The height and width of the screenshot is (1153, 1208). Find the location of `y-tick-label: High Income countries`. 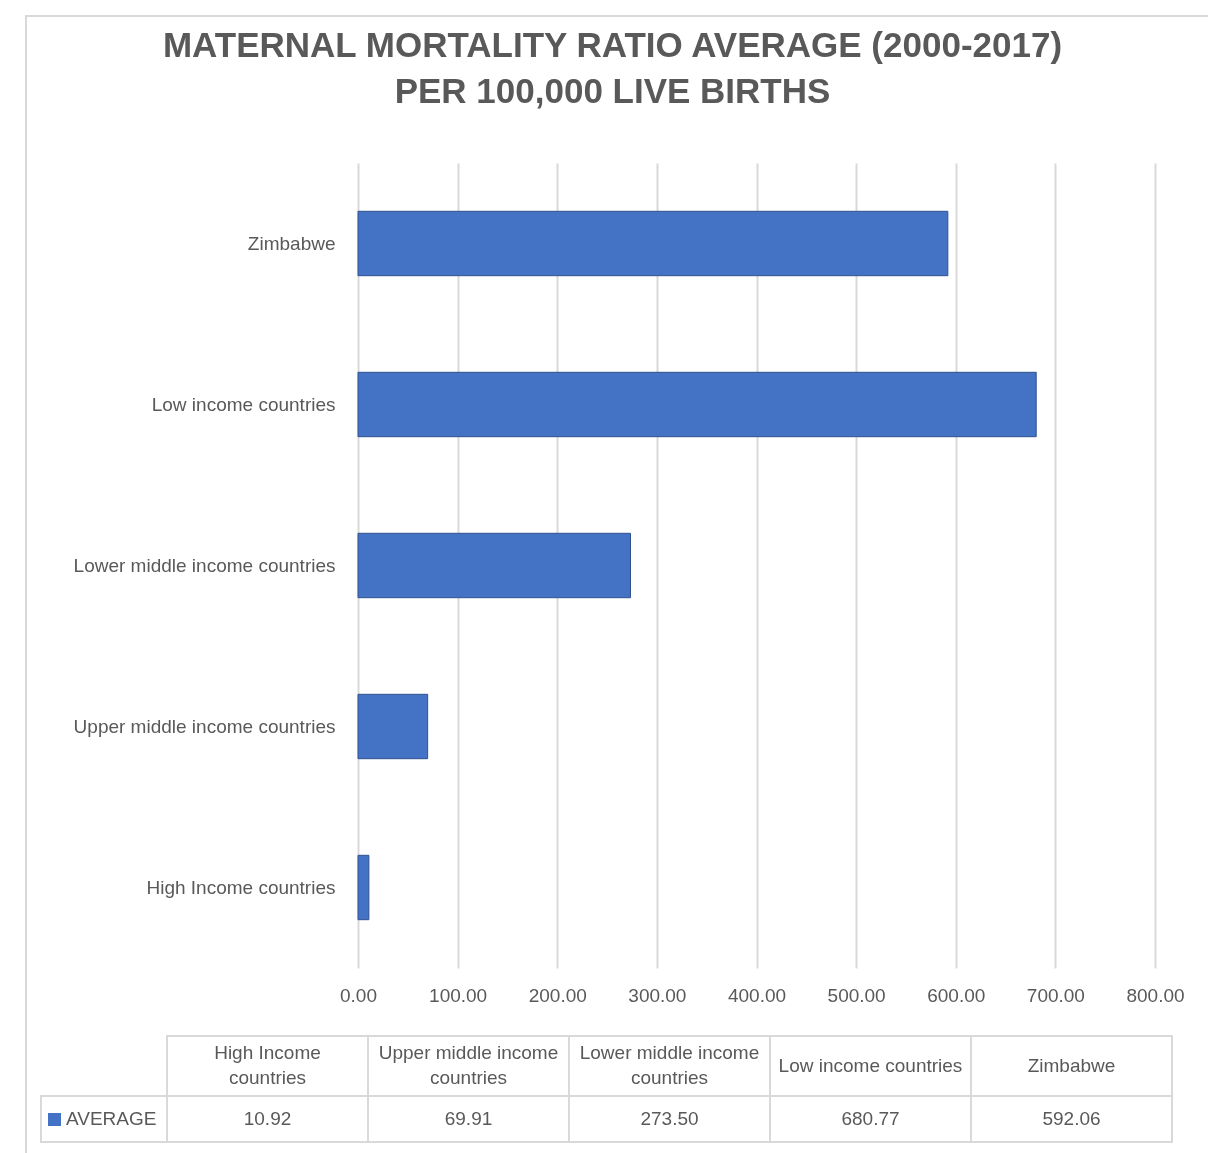

y-tick-label: High Income countries is located at coordinates (241, 887).